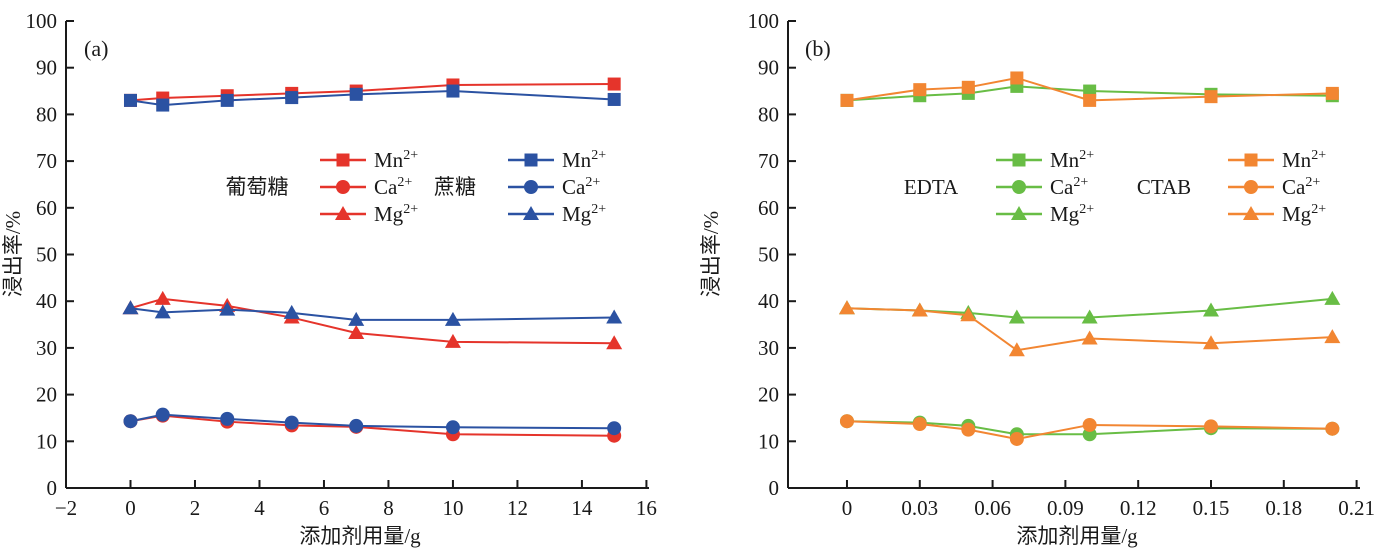 The width and height of the screenshot is (1383, 554). I want to click on series-line-Mg2+, so click(372, 321).